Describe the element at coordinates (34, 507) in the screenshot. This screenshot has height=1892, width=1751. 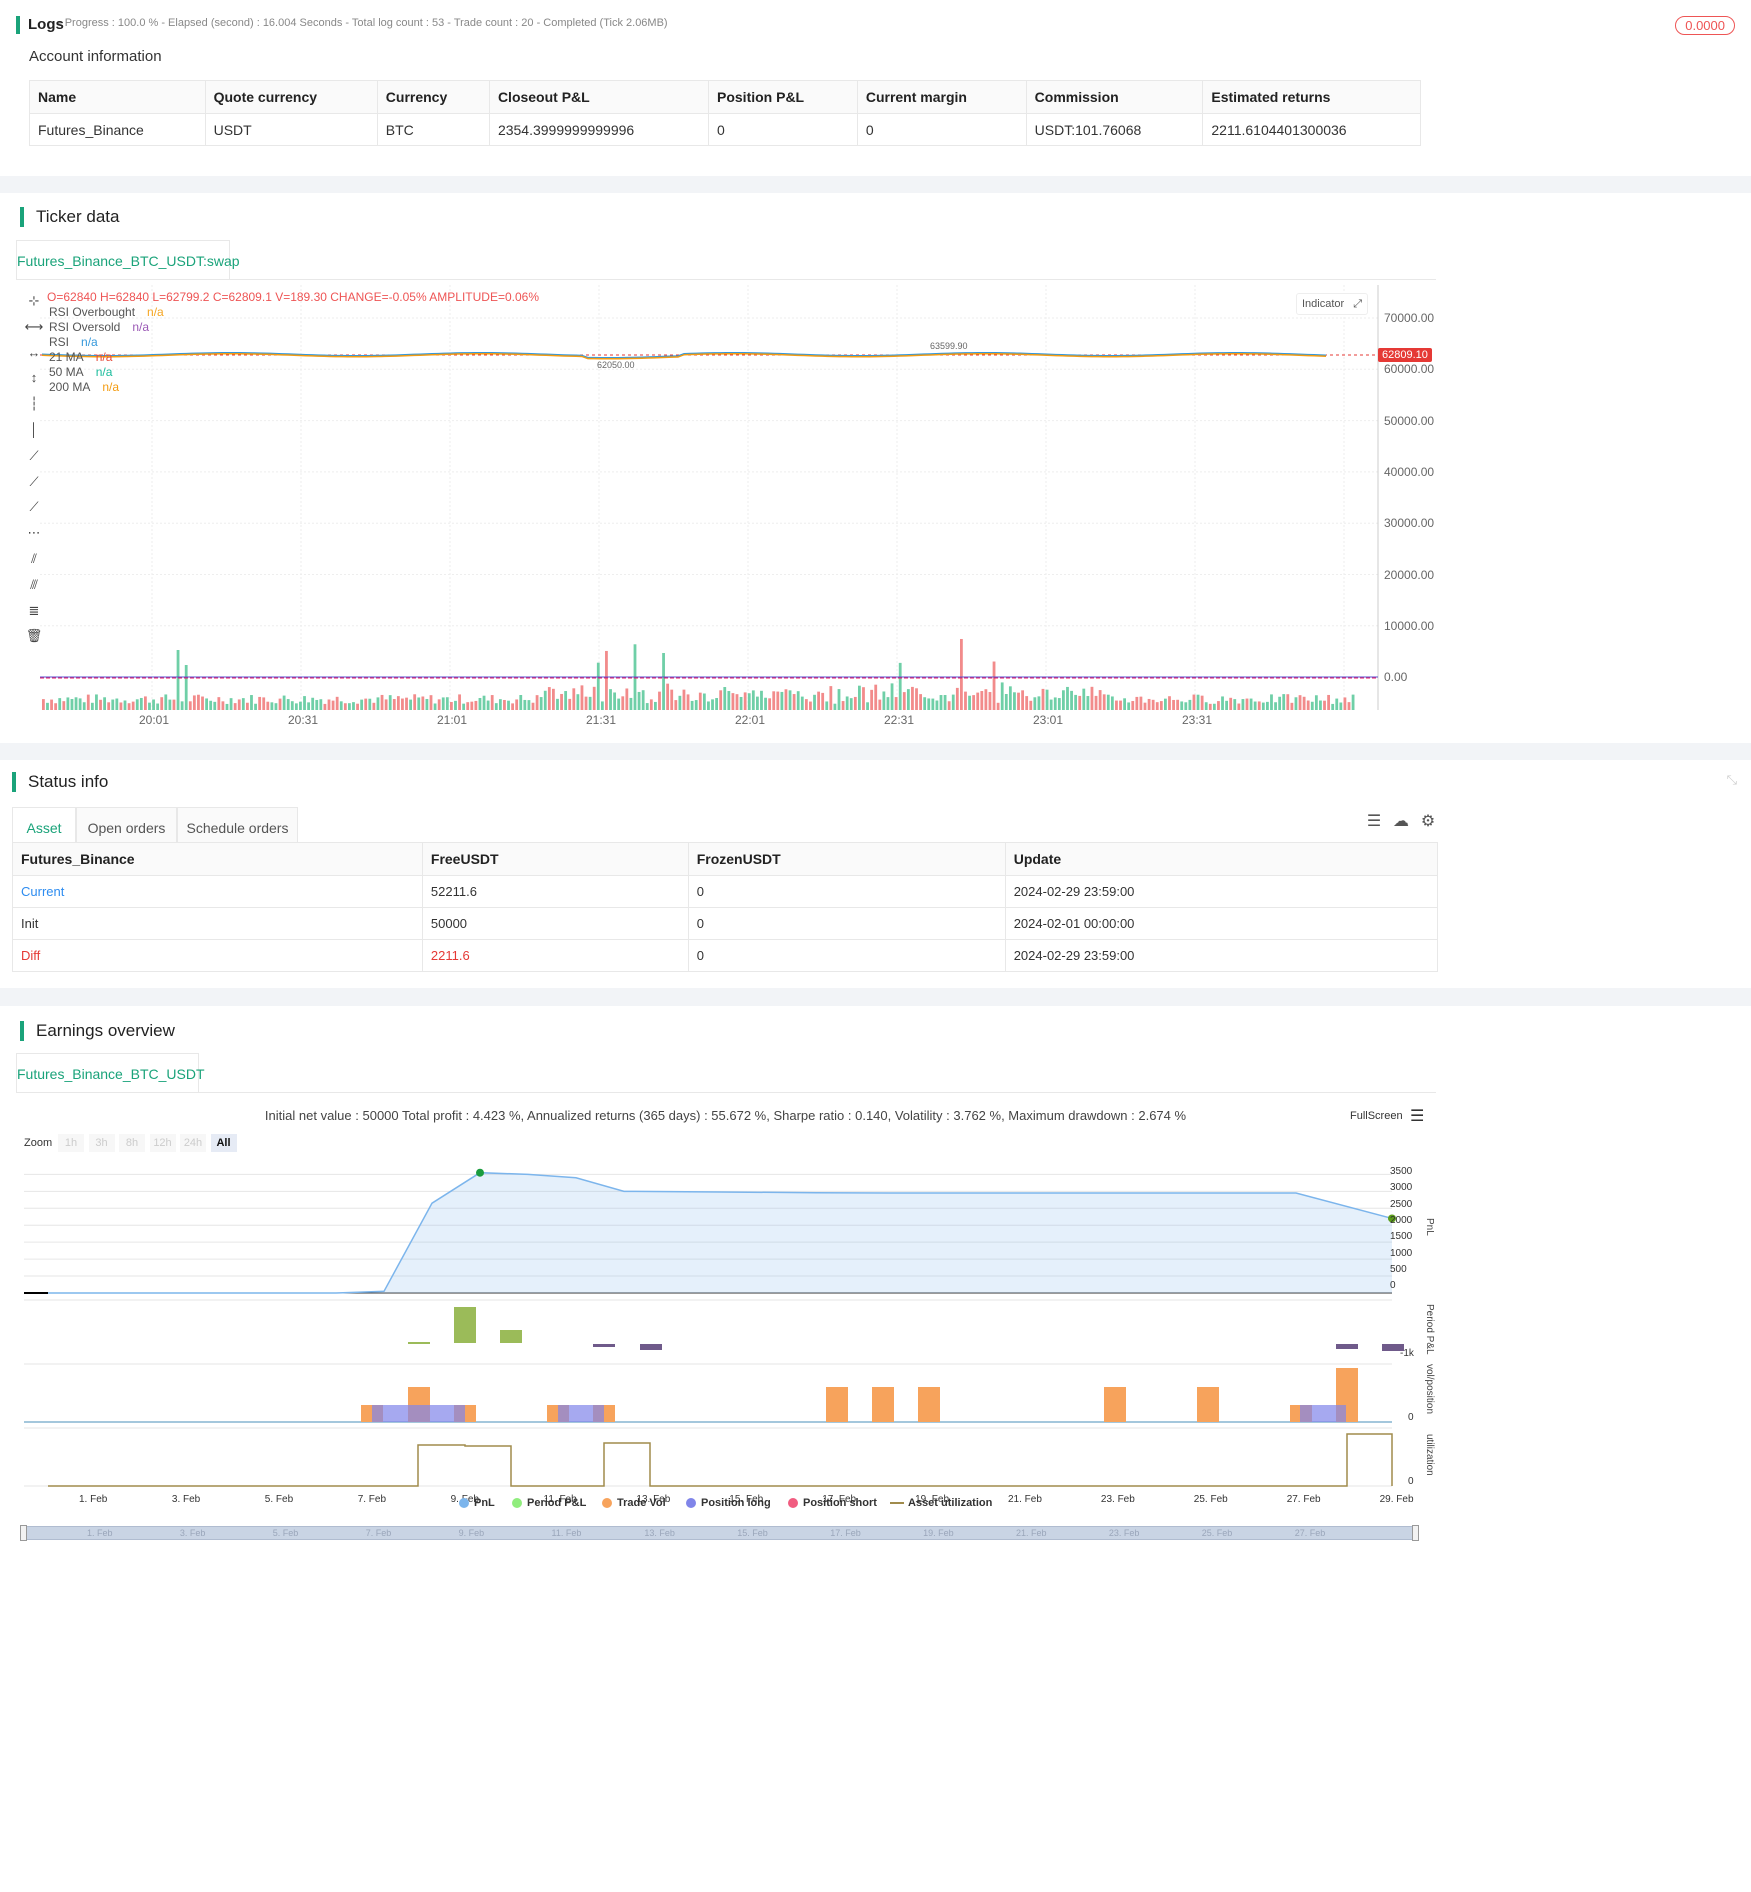
I see `extended-line-icon: ⟋` at that location.